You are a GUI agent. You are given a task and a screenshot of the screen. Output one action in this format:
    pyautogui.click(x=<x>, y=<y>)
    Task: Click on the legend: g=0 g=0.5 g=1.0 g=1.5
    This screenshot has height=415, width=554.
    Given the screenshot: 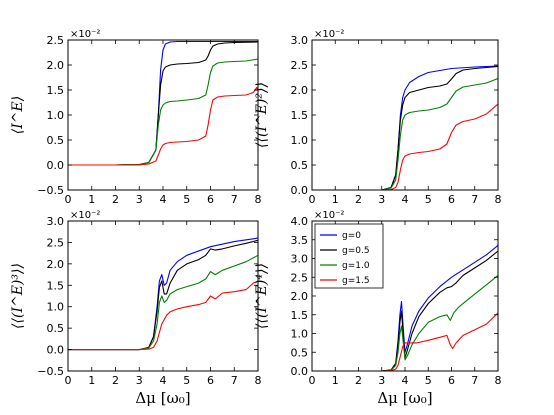 What is the action you would take?
    pyautogui.click(x=349, y=256)
    